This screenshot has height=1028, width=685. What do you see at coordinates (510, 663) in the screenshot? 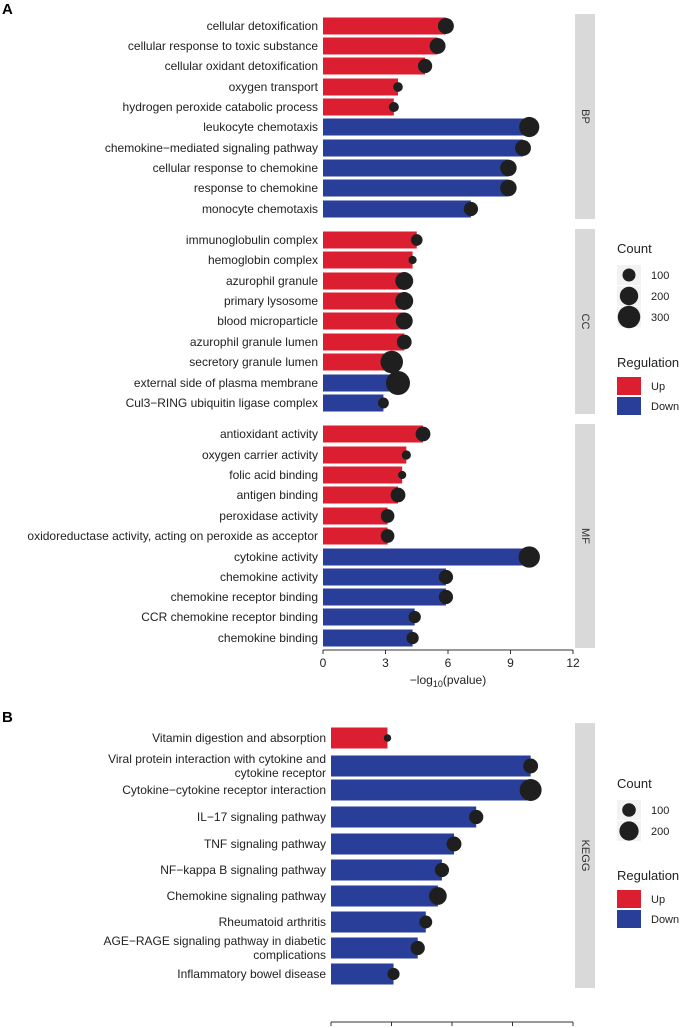
I see `x-tick-label: 9` at bounding box center [510, 663].